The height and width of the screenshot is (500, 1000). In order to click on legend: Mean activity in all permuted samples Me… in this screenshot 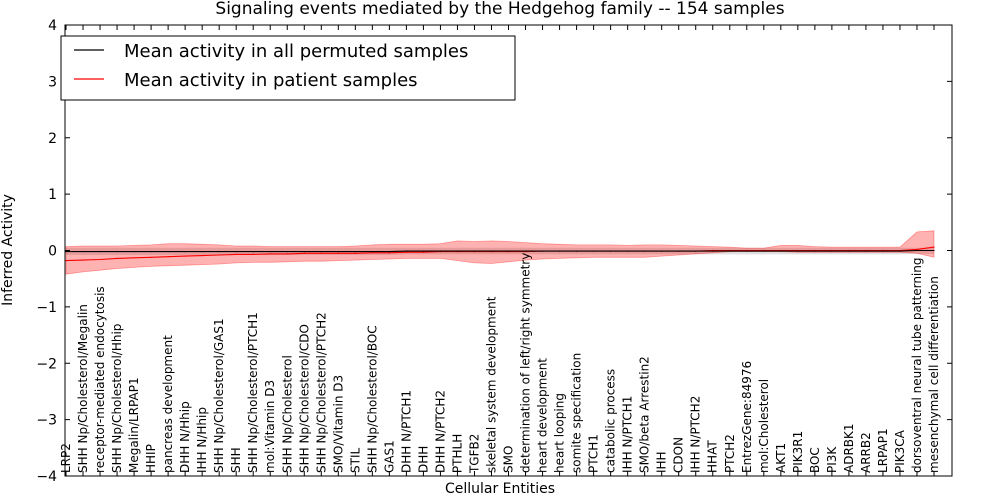, I will do `click(288, 68)`.